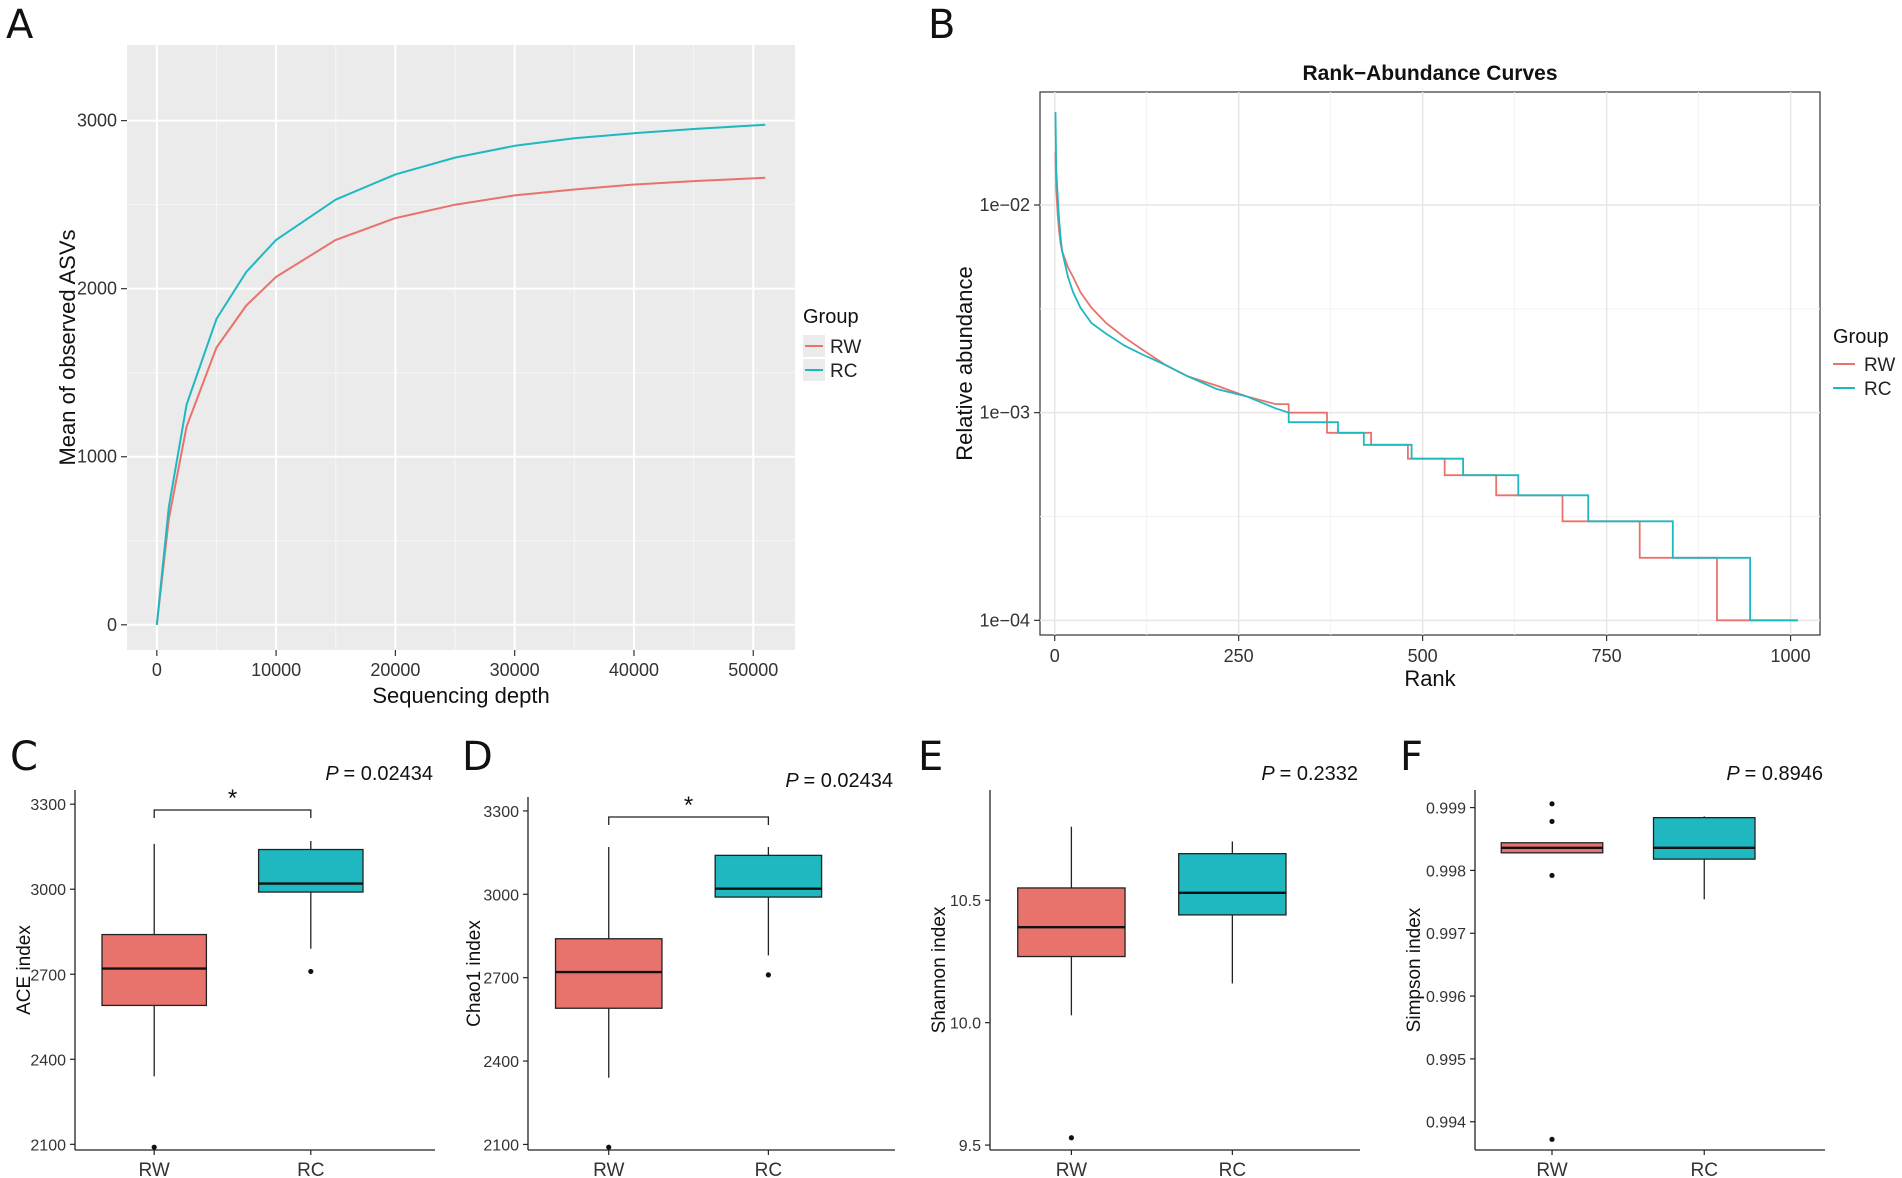 This screenshot has width=1902, height=1178. What do you see at coordinates (460, 695) in the screenshot?
I see `x-axis-label-a: Sequencing depth` at bounding box center [460, 695].